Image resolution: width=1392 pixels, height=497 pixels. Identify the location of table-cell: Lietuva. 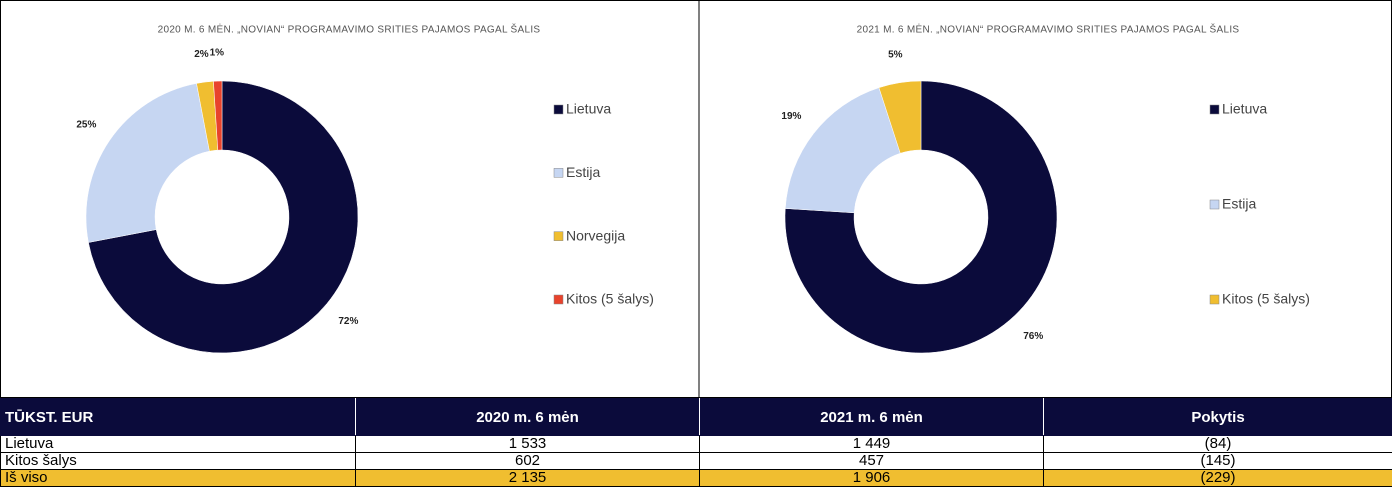
(178, 444).